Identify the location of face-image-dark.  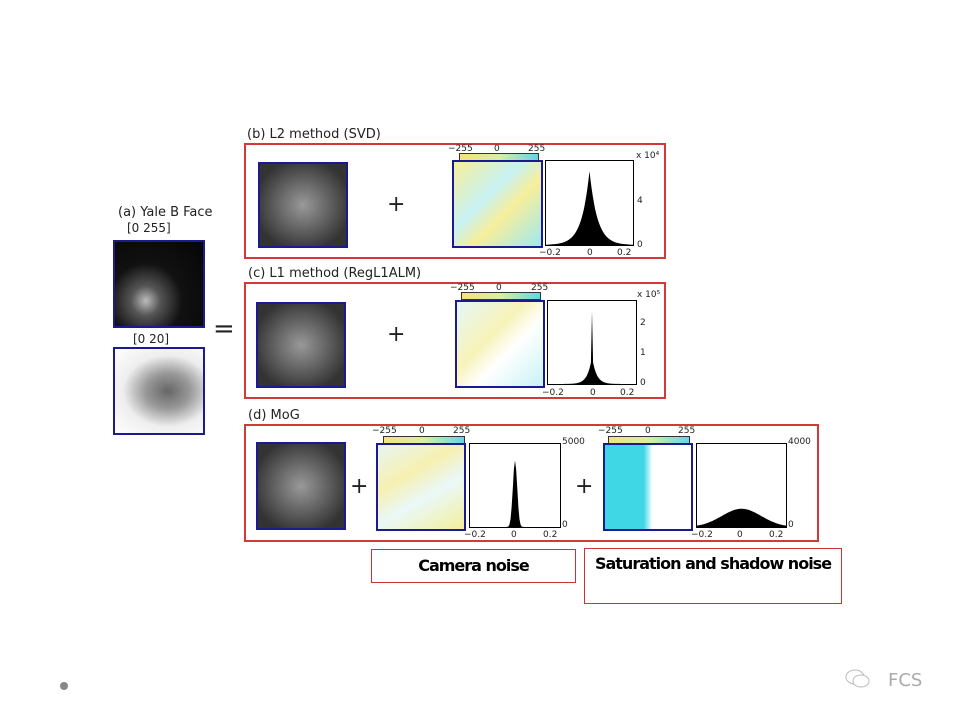
(159, 284).